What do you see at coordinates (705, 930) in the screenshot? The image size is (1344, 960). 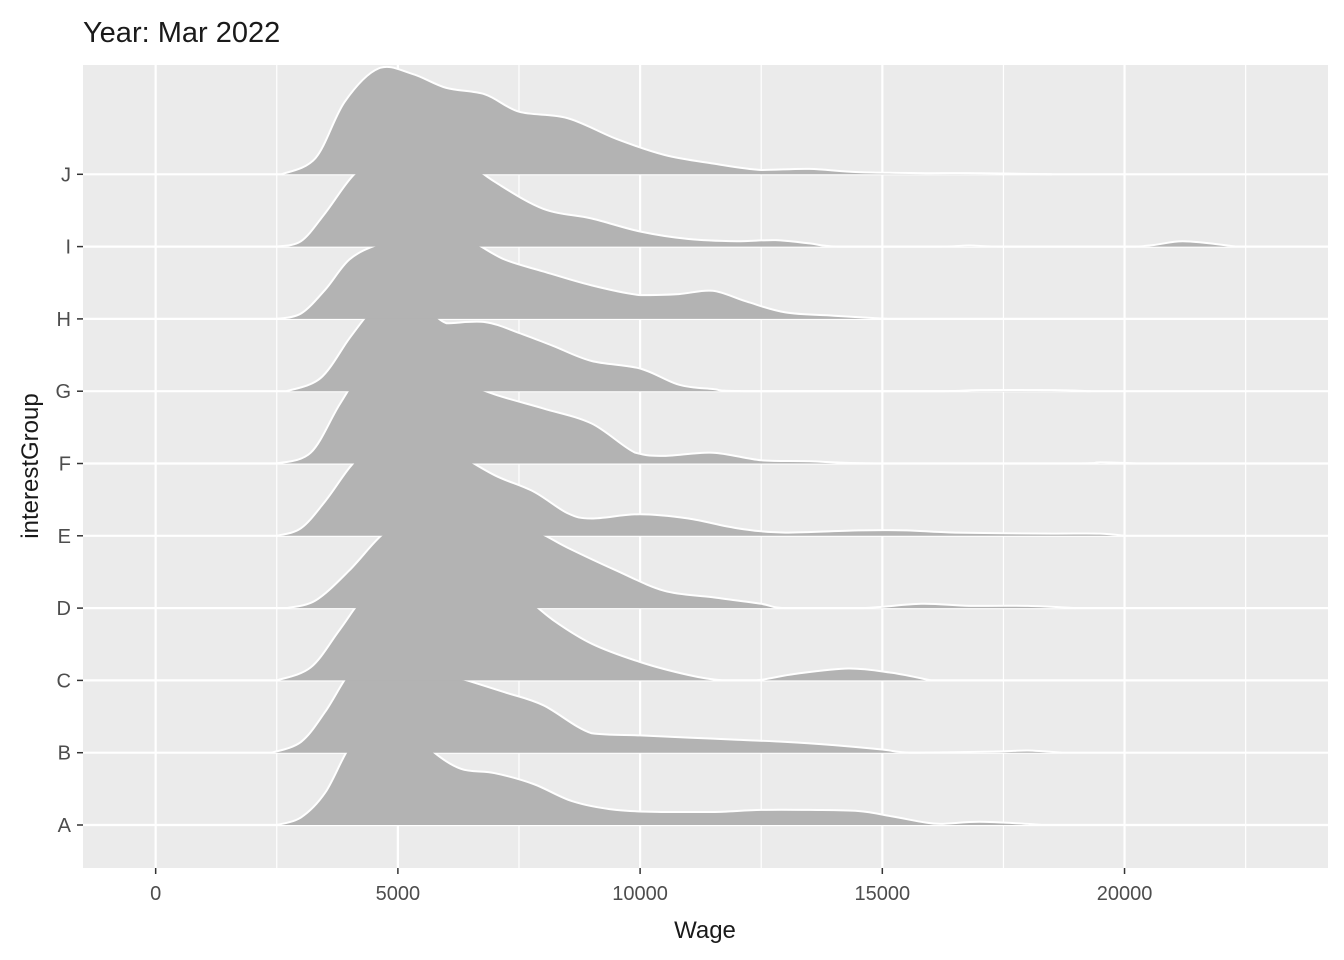 I see `x-axis-title: Wage` at bounding box center [705, 930].